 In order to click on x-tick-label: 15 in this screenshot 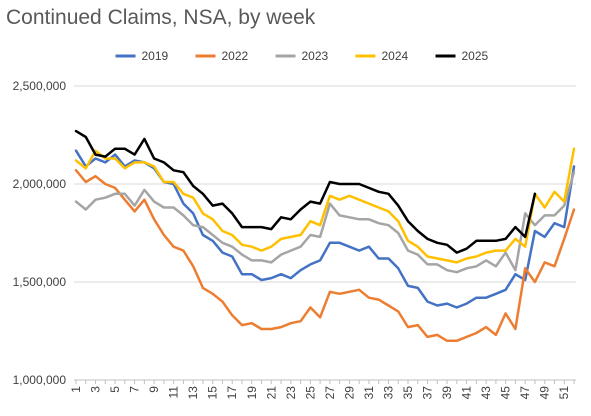, I will do `click(213, 393)`.